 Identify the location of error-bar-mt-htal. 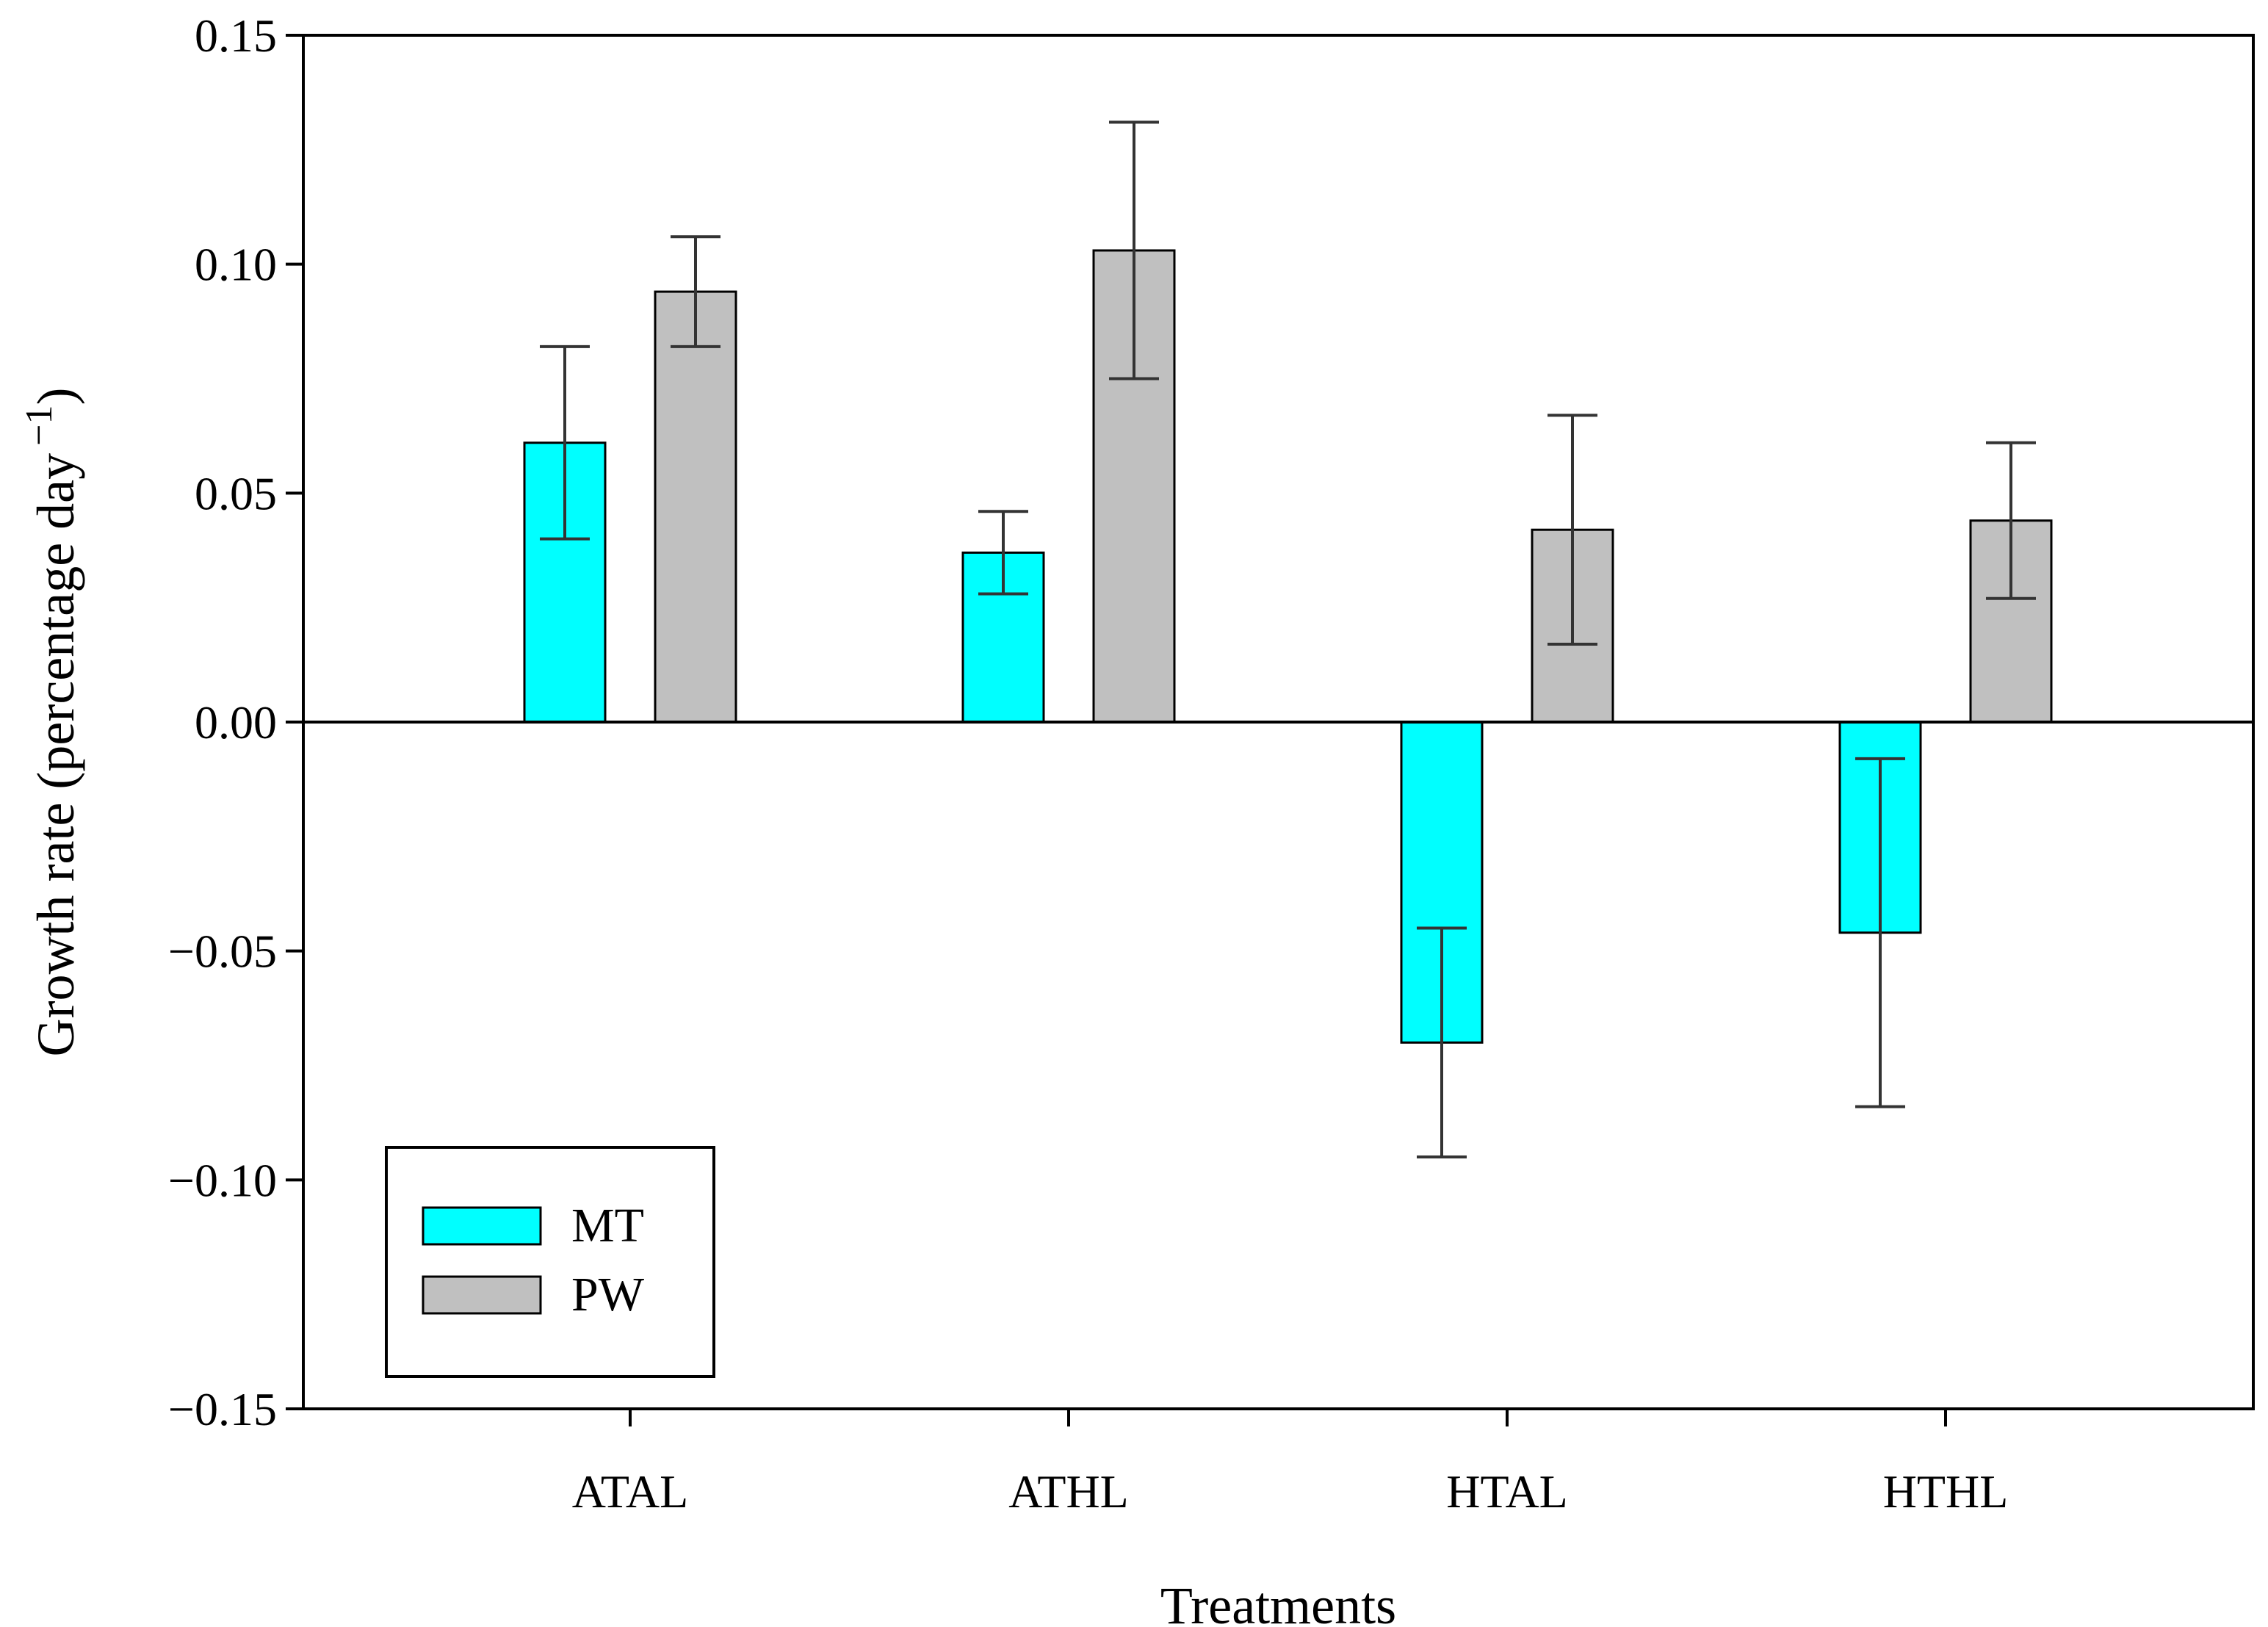
(1442, 1042).